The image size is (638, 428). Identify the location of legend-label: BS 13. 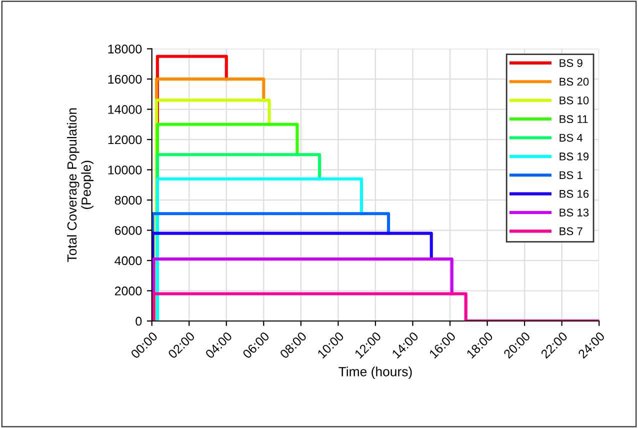
(574, 212).